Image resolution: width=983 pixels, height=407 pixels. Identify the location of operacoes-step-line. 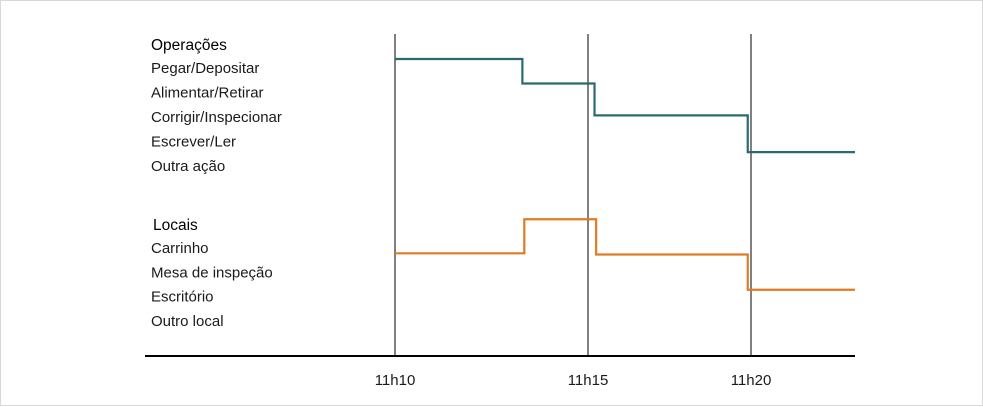
(625, 105).